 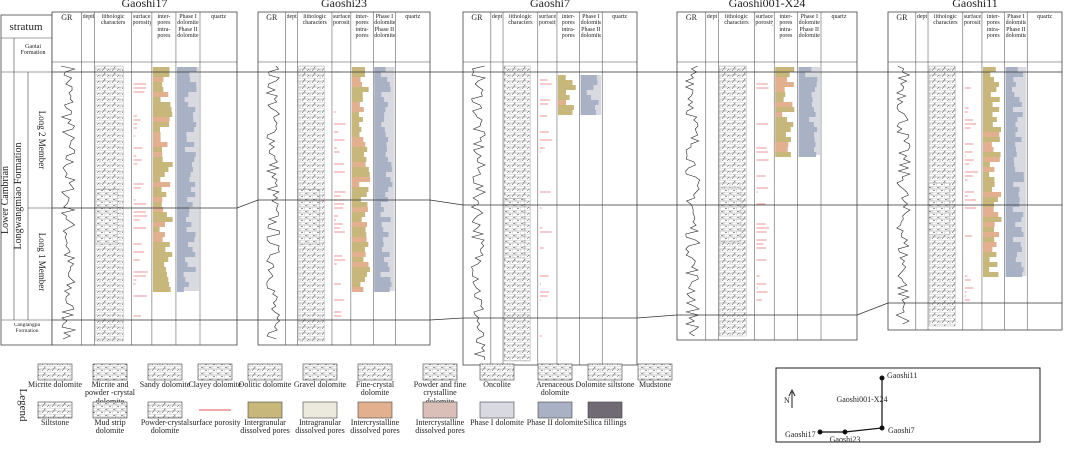 I want to click on legend-label-box: Oncolite, so click(x=497, y=385).